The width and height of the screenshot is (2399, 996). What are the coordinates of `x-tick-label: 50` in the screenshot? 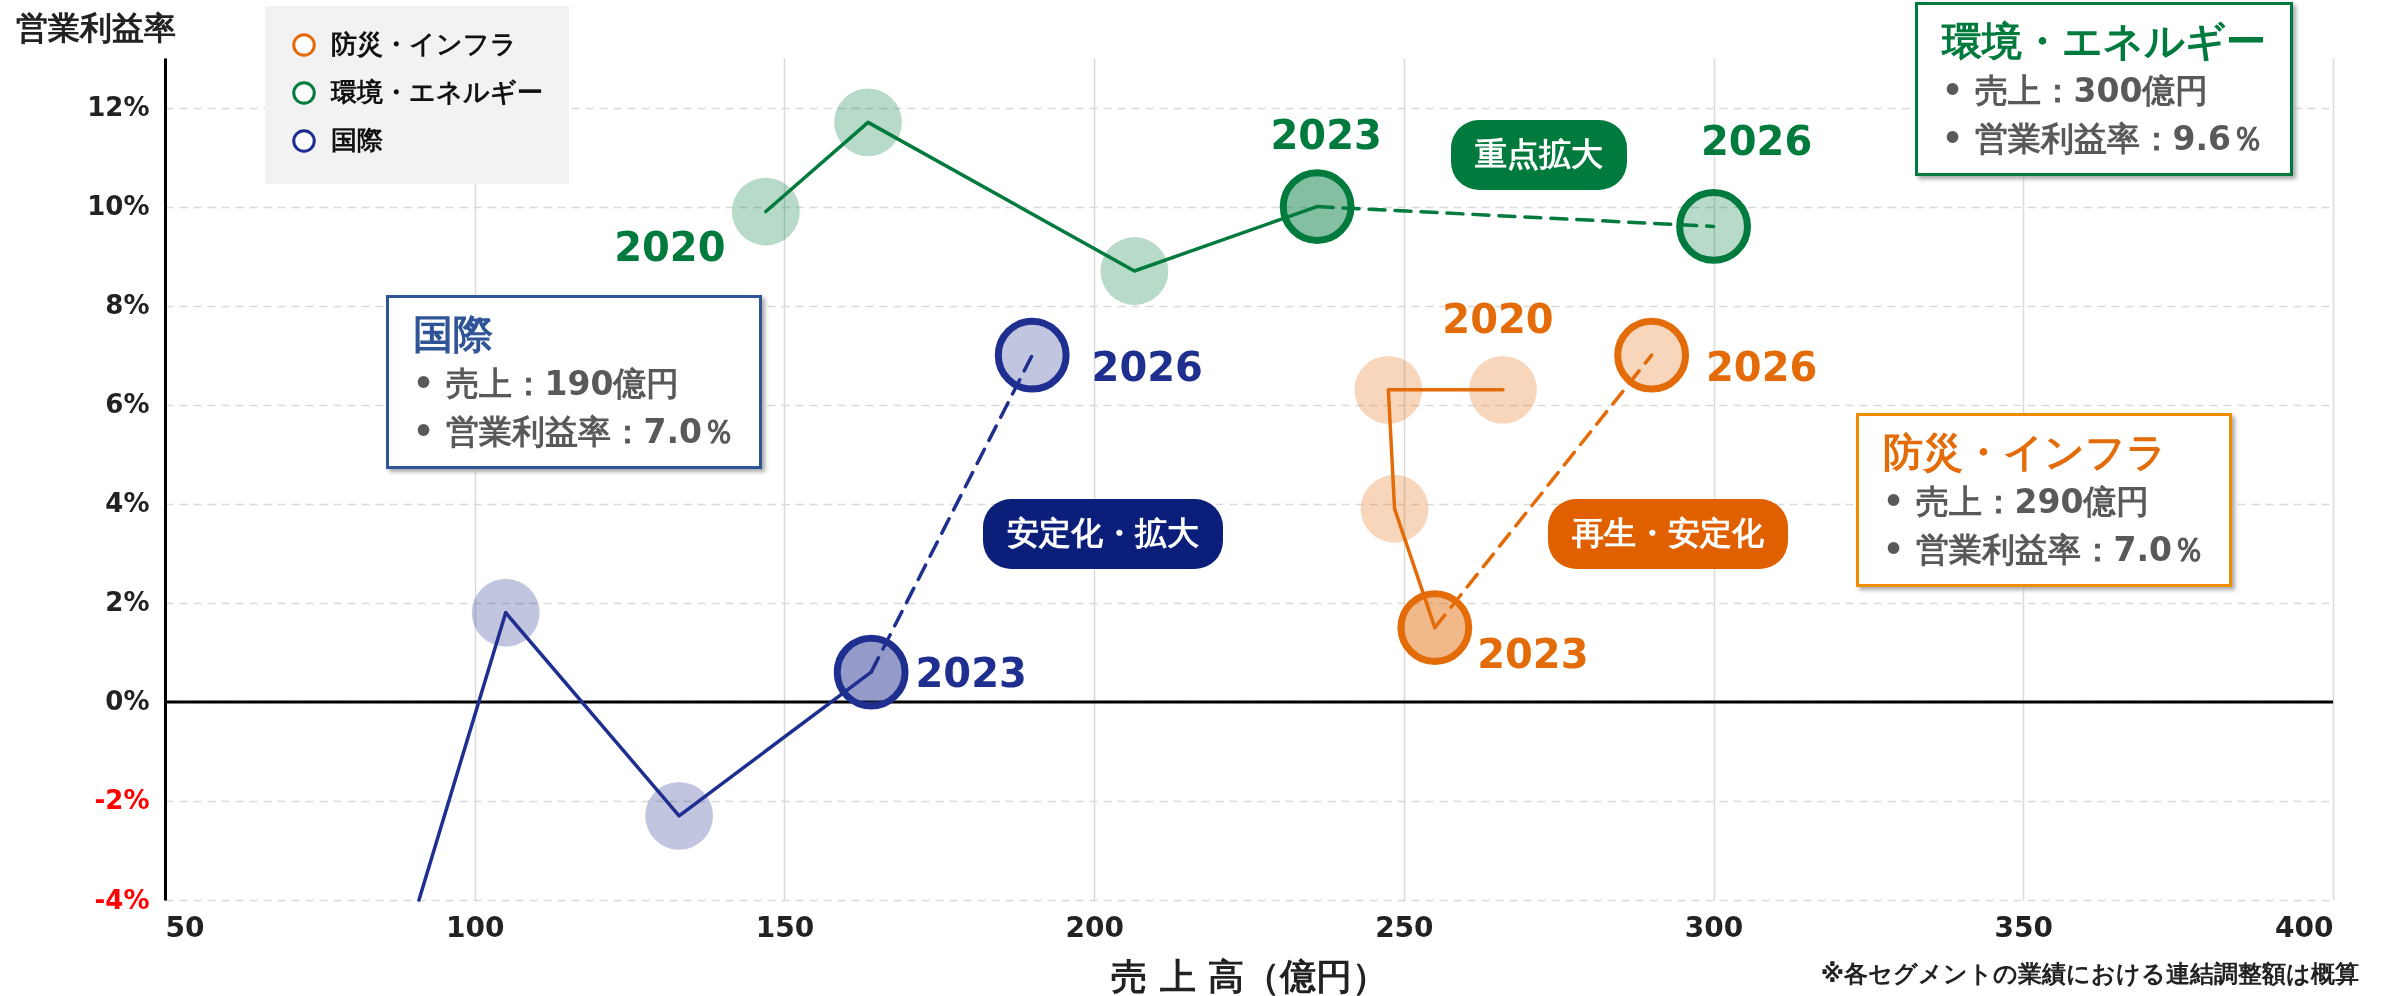 It's located at (185, 927).